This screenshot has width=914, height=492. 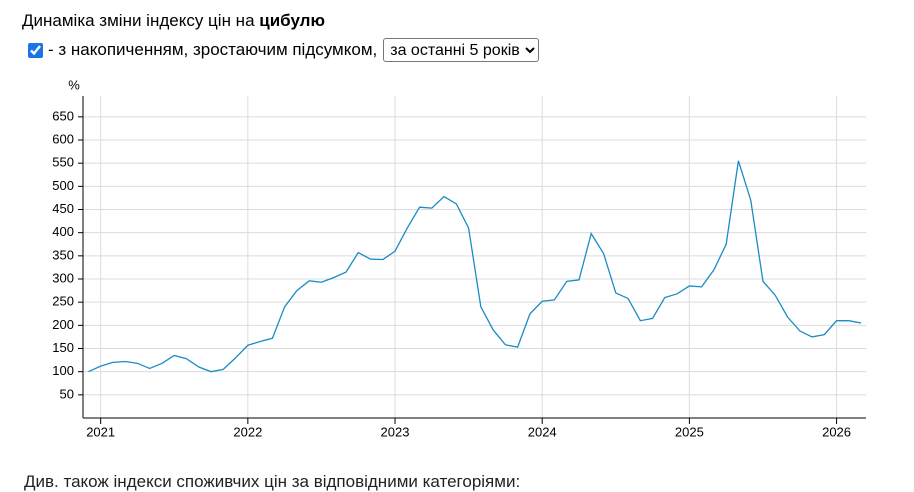 What do you see at coordinates (63, 231) in the screenshot?
I see `y-tick-label: 400` at bounding box center [63, 231].